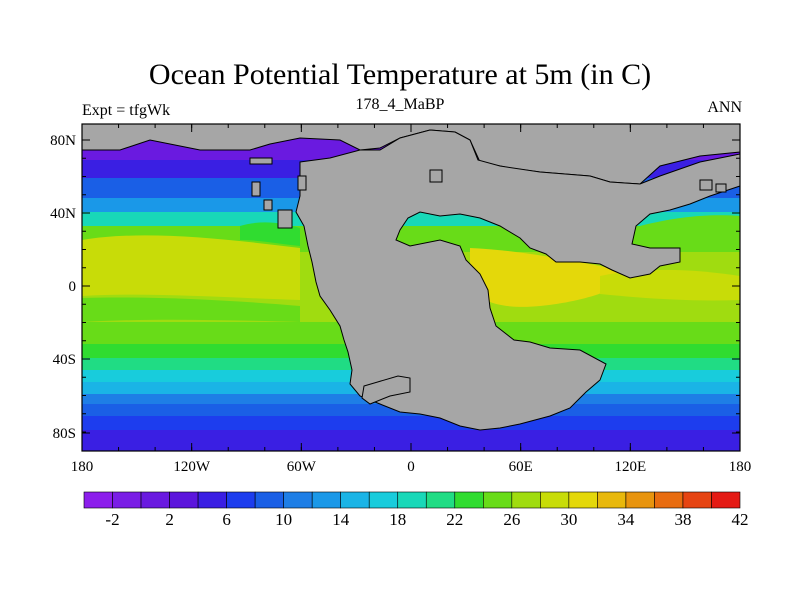 This screenshot has width=800, height=600. I want to click on y-tick-label: 80N, so click(63, 141).